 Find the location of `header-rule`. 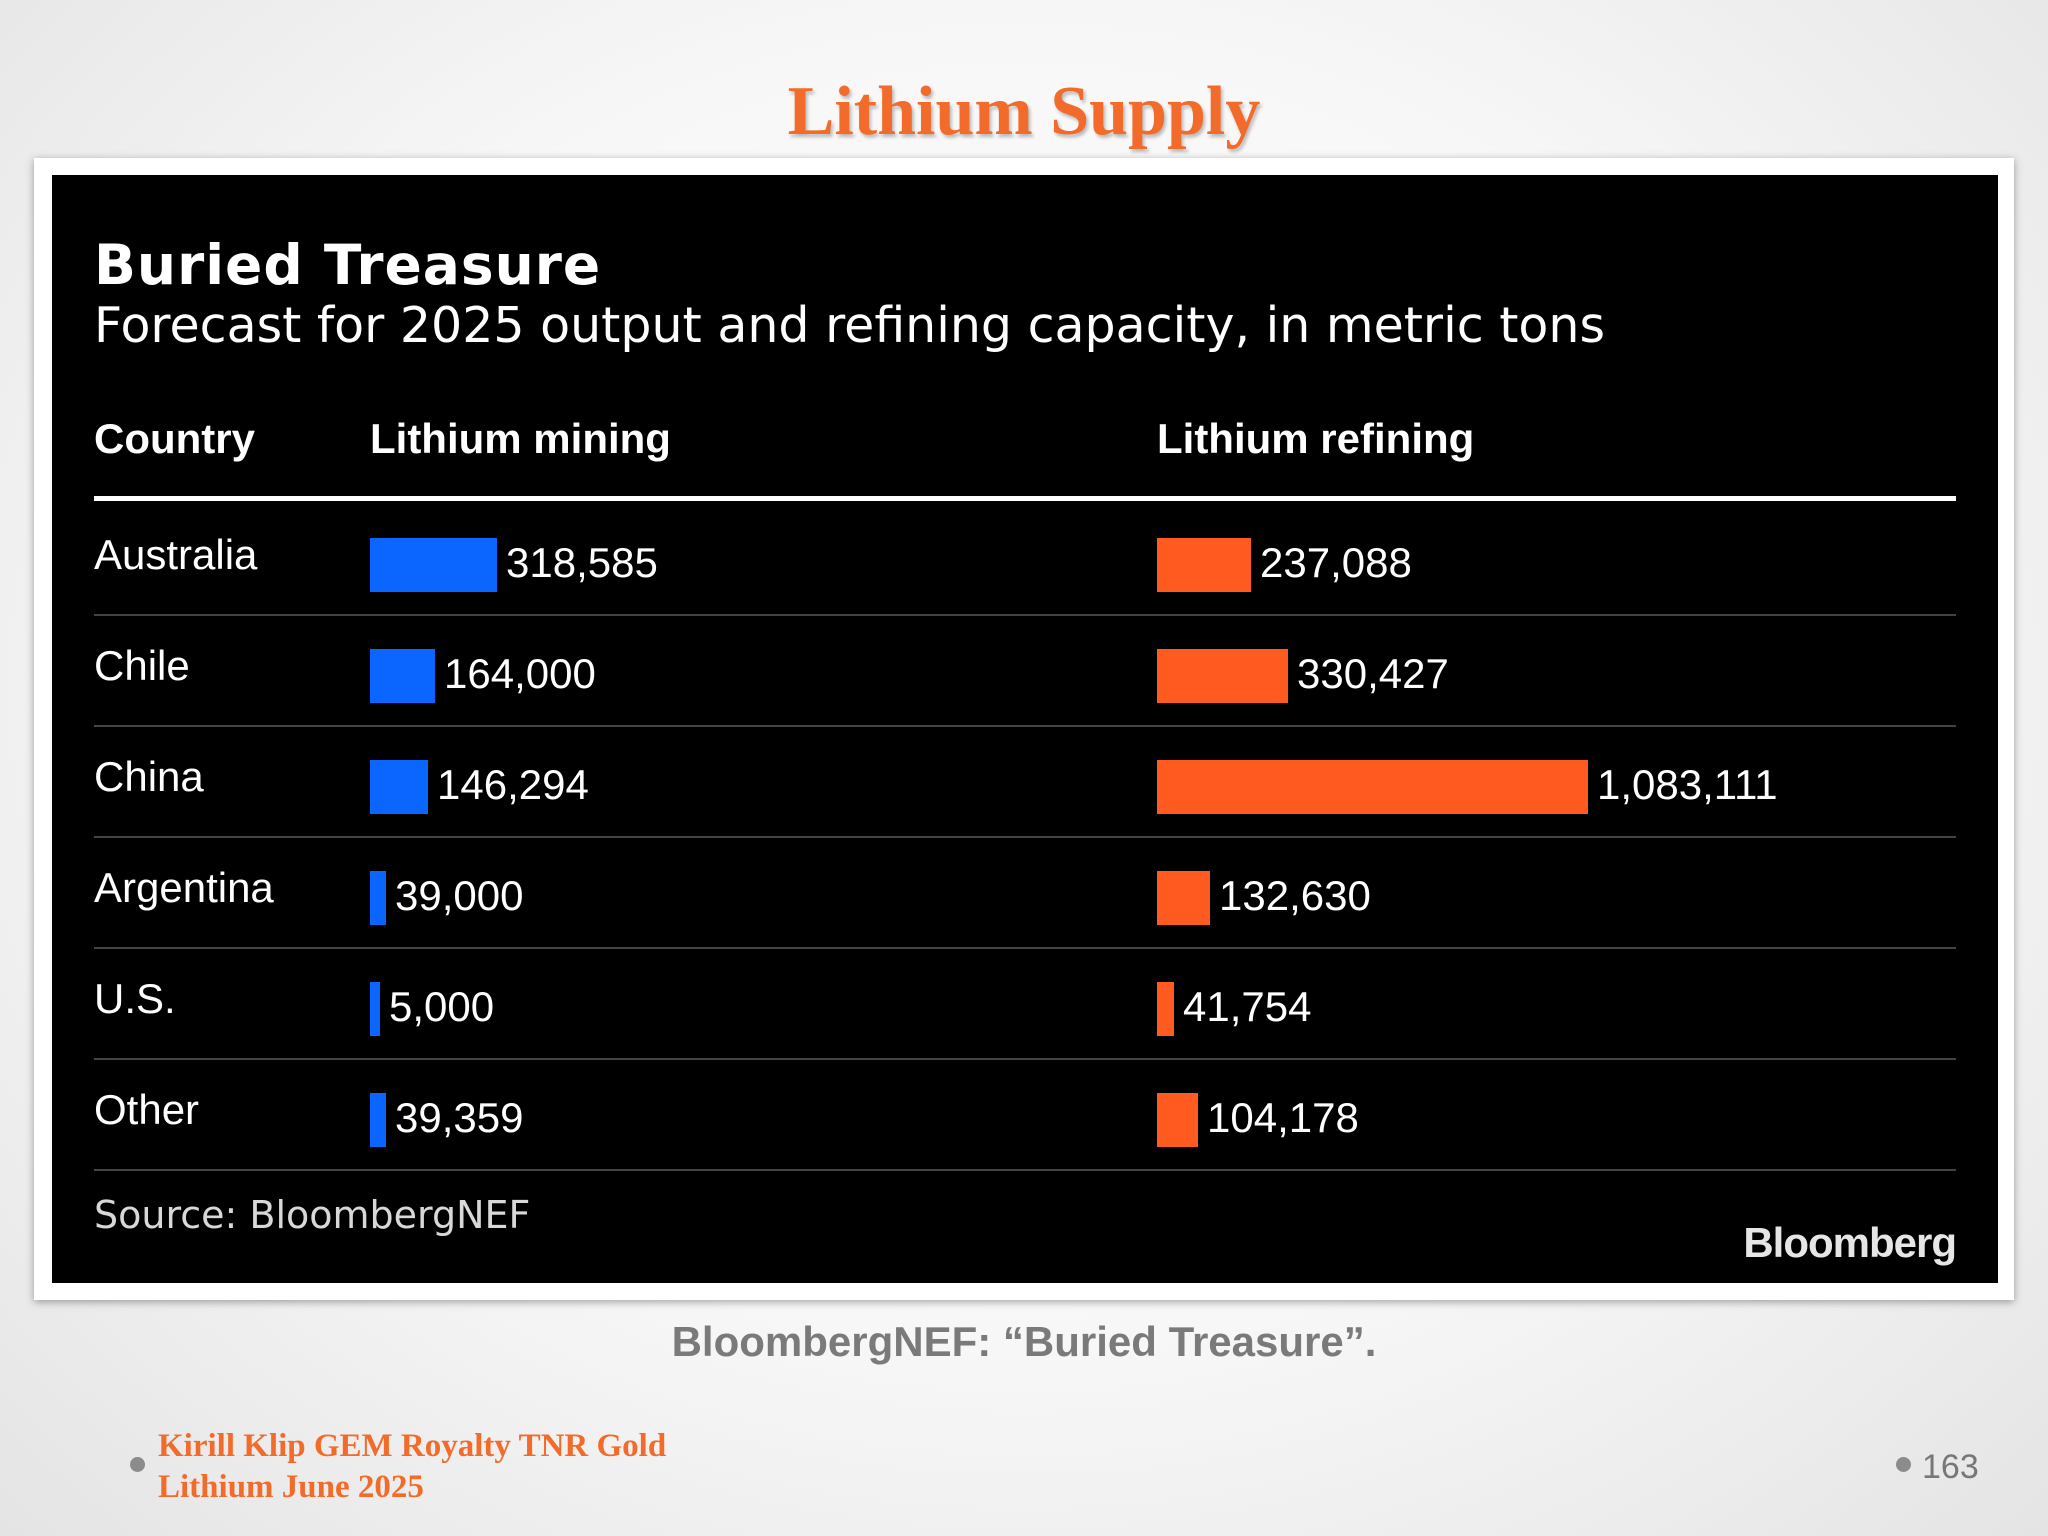

header-rule is located at coordinates (1025, 498).